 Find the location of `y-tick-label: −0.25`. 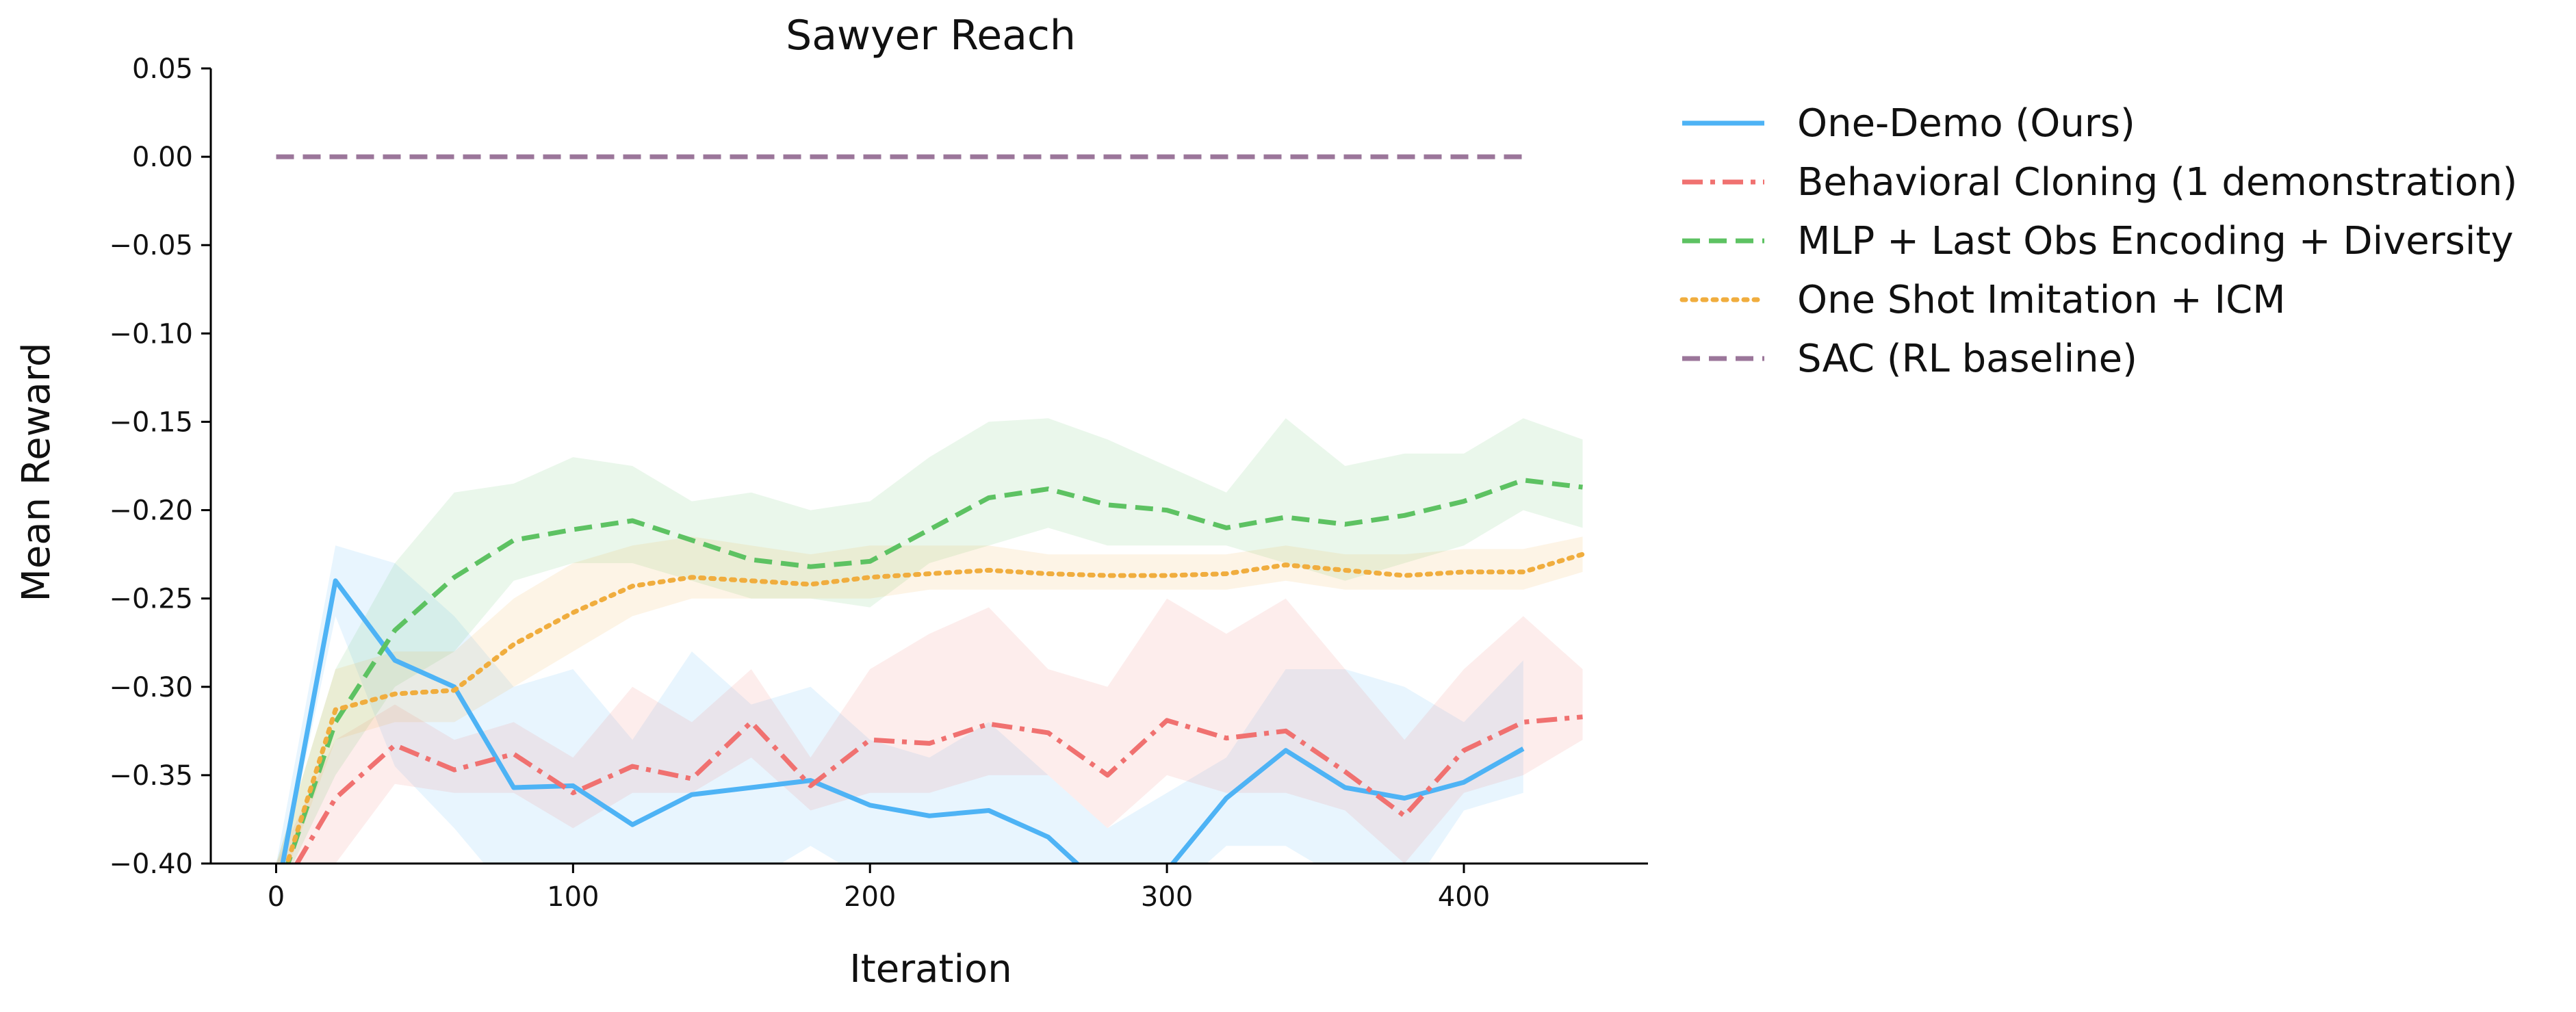

y-tick-label: −0.25 is located at coordinates (151, 599).